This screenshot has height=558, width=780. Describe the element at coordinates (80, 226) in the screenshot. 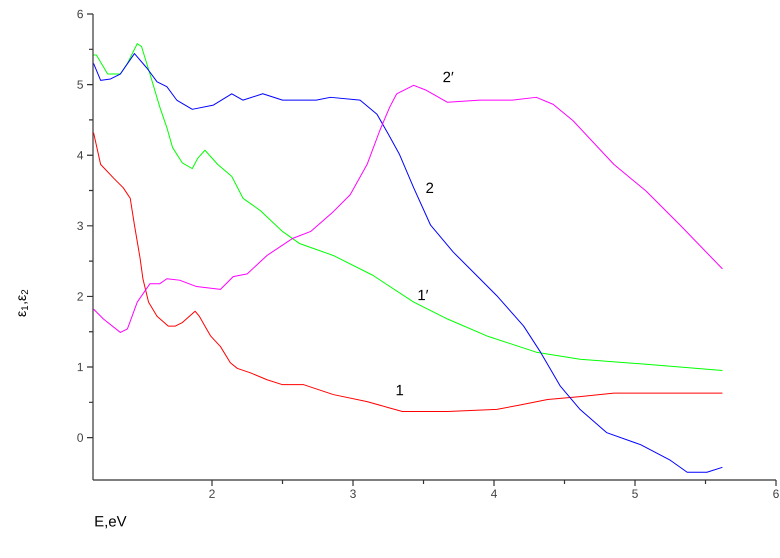

I see `y-tick-label: 3` at that location.